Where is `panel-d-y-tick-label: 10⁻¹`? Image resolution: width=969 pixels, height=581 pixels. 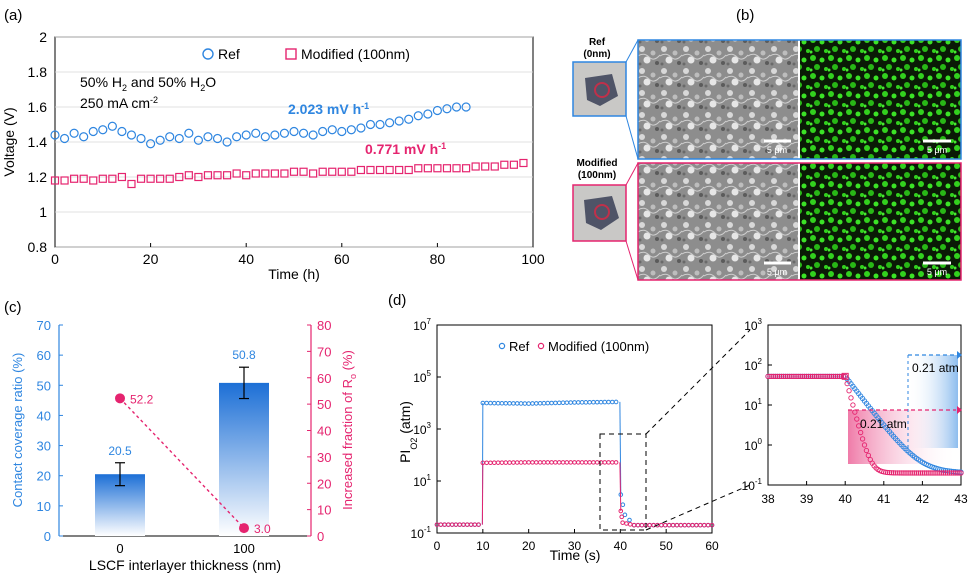
panel-d-y-tick-label: 10⁻¹ is located at coordinates (421, 533).